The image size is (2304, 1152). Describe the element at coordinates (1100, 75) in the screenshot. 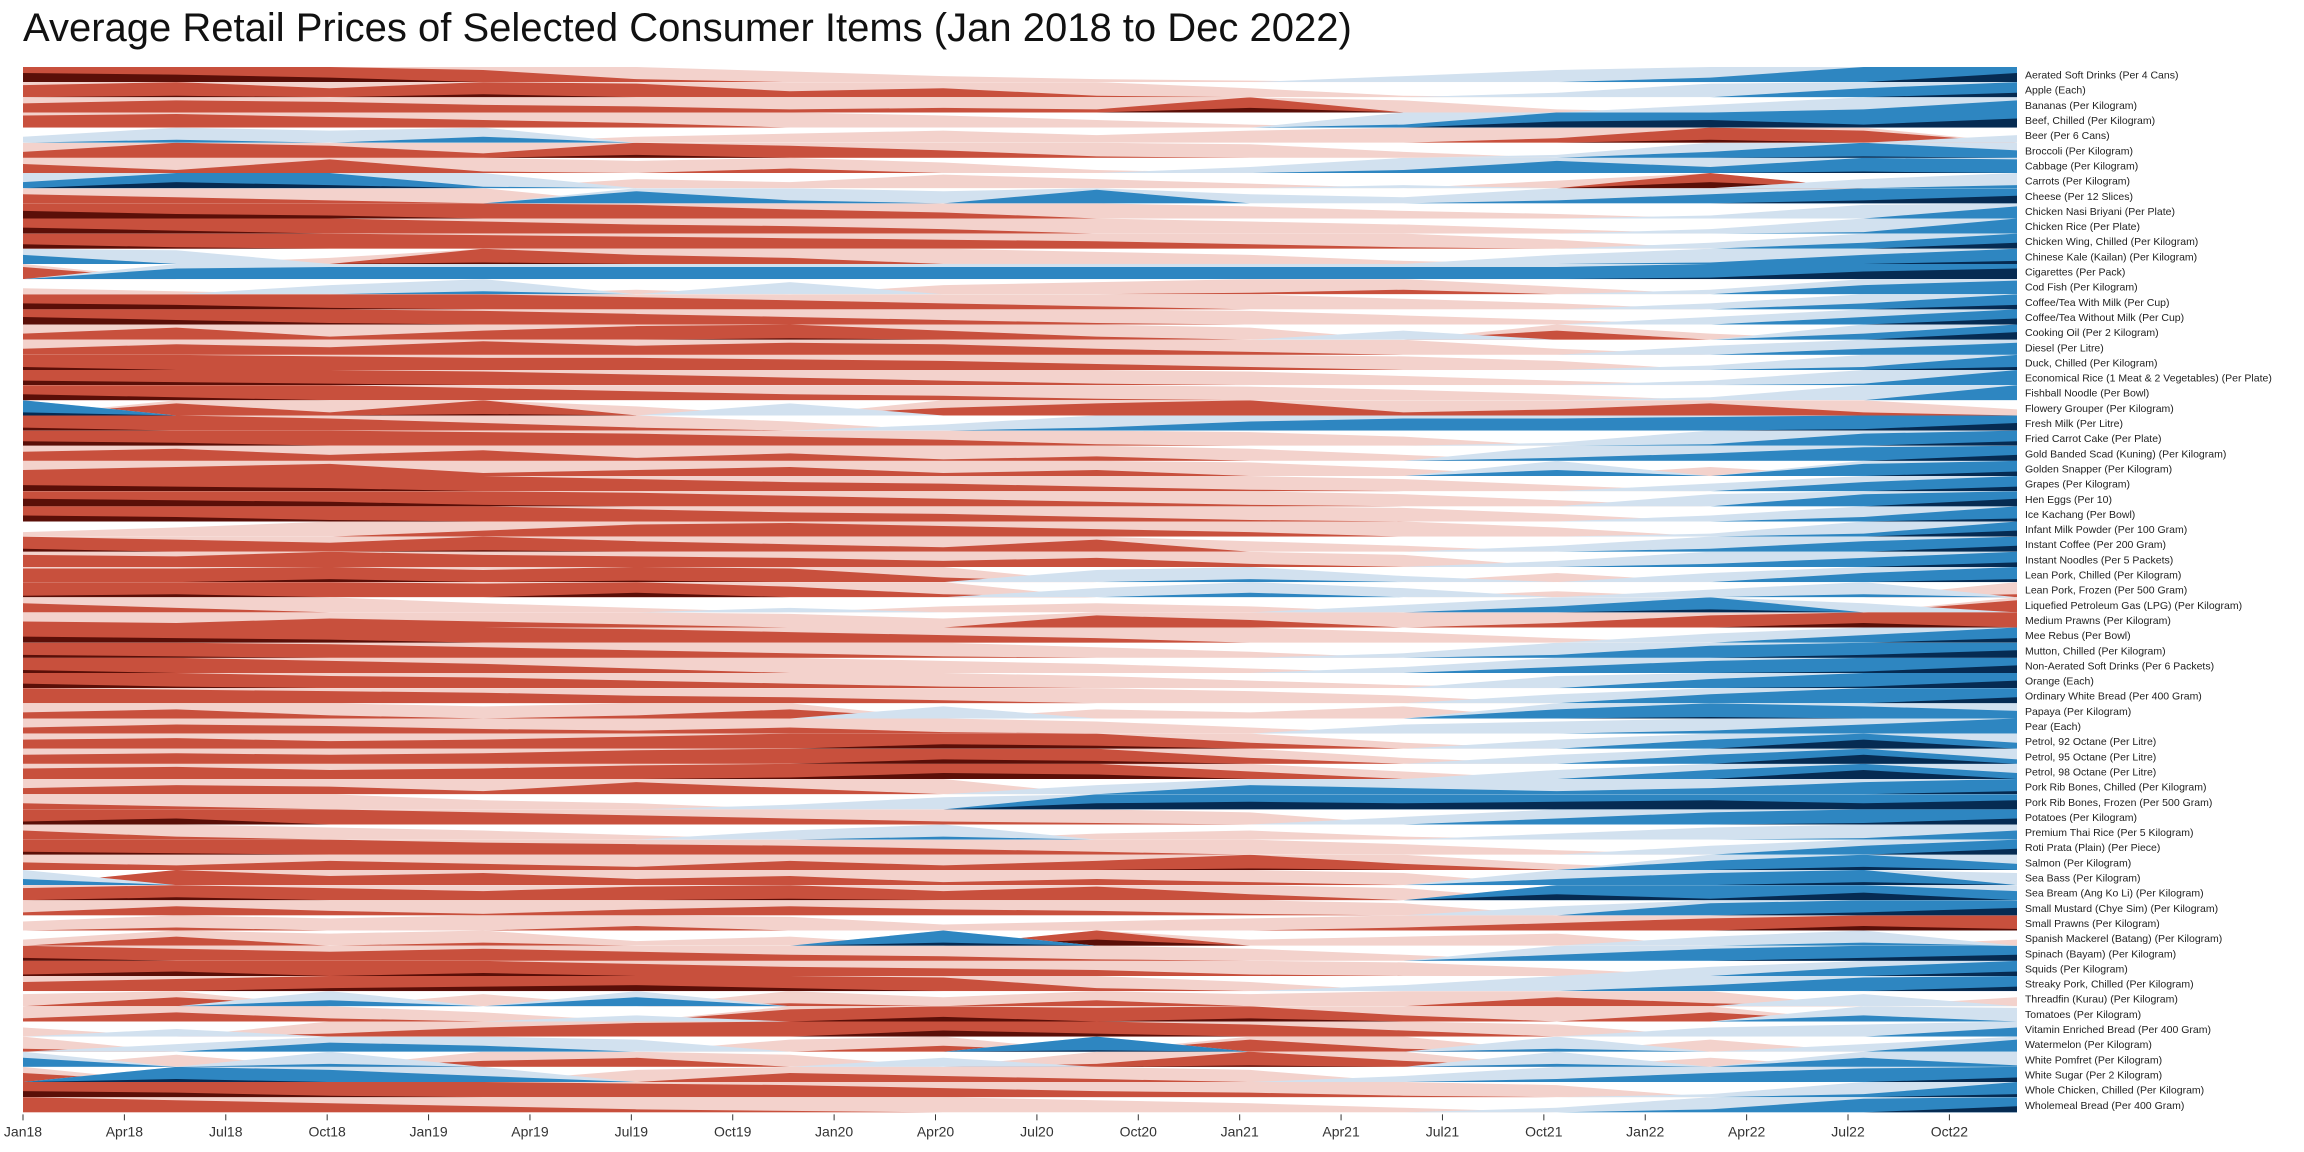

I see `series-row: Aerated Soft Drinks (Per 4 Cans)` at that location.